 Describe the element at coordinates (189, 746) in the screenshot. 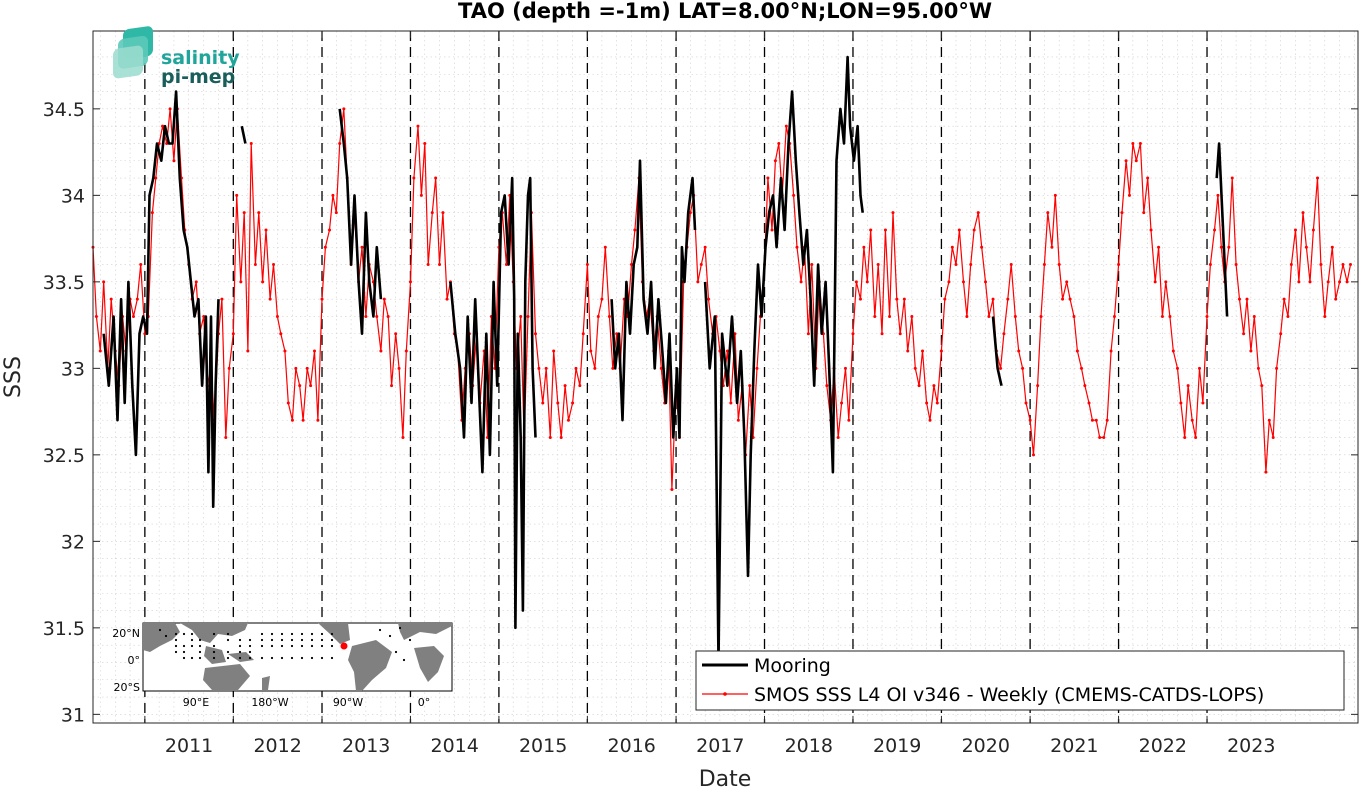

I see `x-tick-label: 2011` at that location.